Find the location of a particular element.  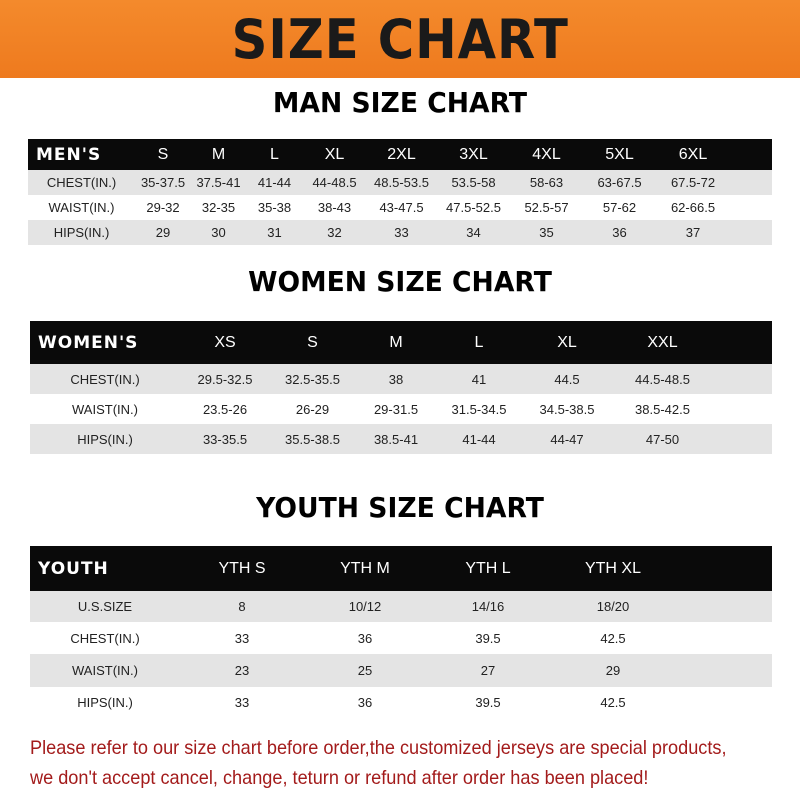

size-column-header: 2XL is located at coordinates (401, 154).